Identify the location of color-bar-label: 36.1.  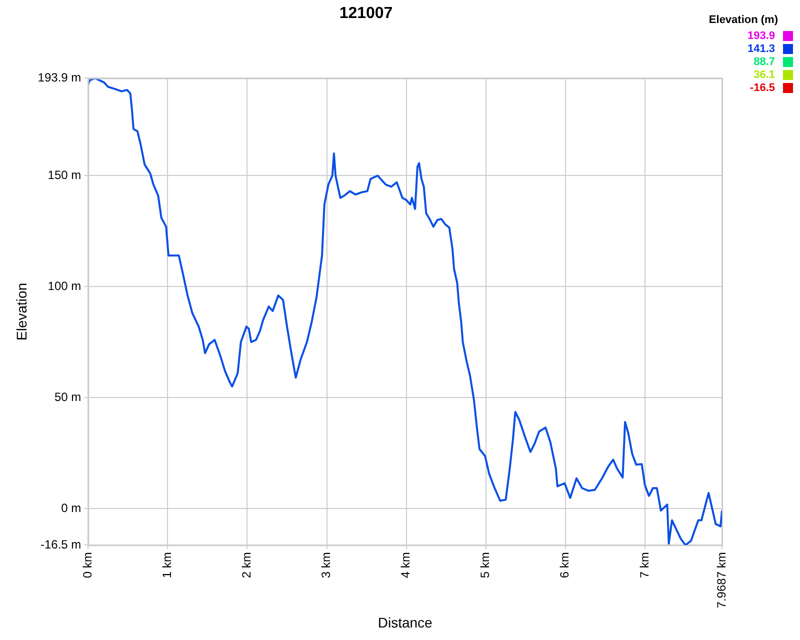
(764, 75).